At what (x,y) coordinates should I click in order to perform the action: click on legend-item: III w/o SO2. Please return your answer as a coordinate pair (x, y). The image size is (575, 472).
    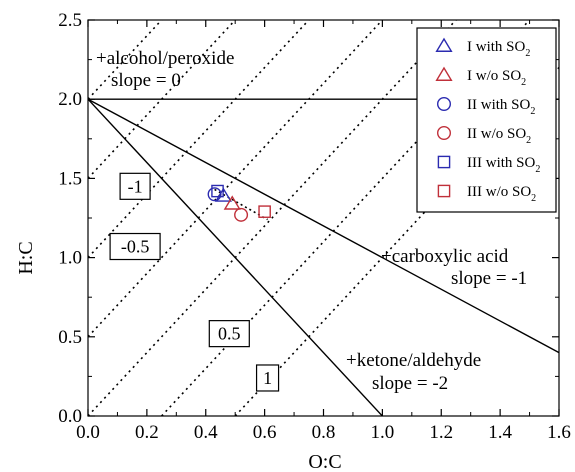
    Looking at the image, I should click on (486, 194).